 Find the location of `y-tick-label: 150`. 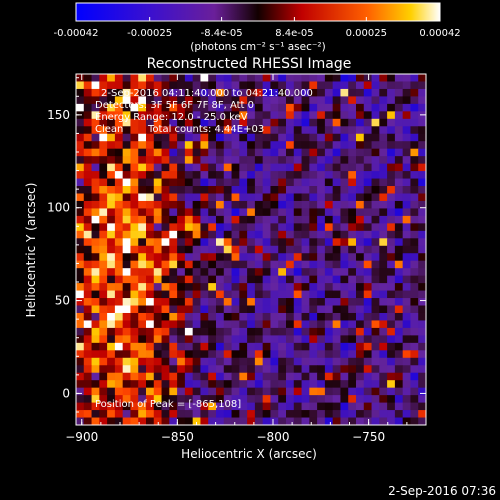

y-tick-label: 150 is located at coordinates (58, 115).